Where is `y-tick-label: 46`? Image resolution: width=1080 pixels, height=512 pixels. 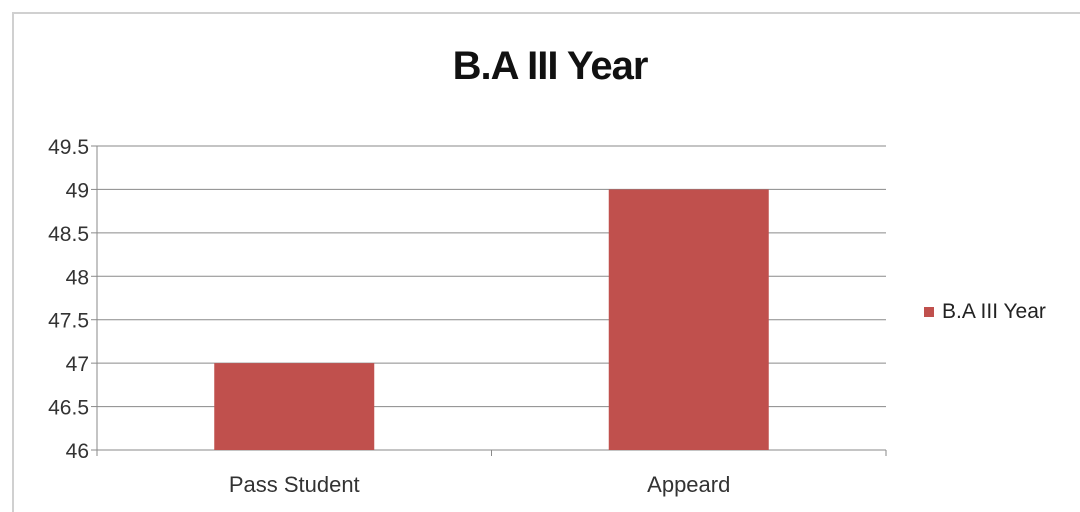
y-tick-label: 46 is located at coordinates (77, 451).